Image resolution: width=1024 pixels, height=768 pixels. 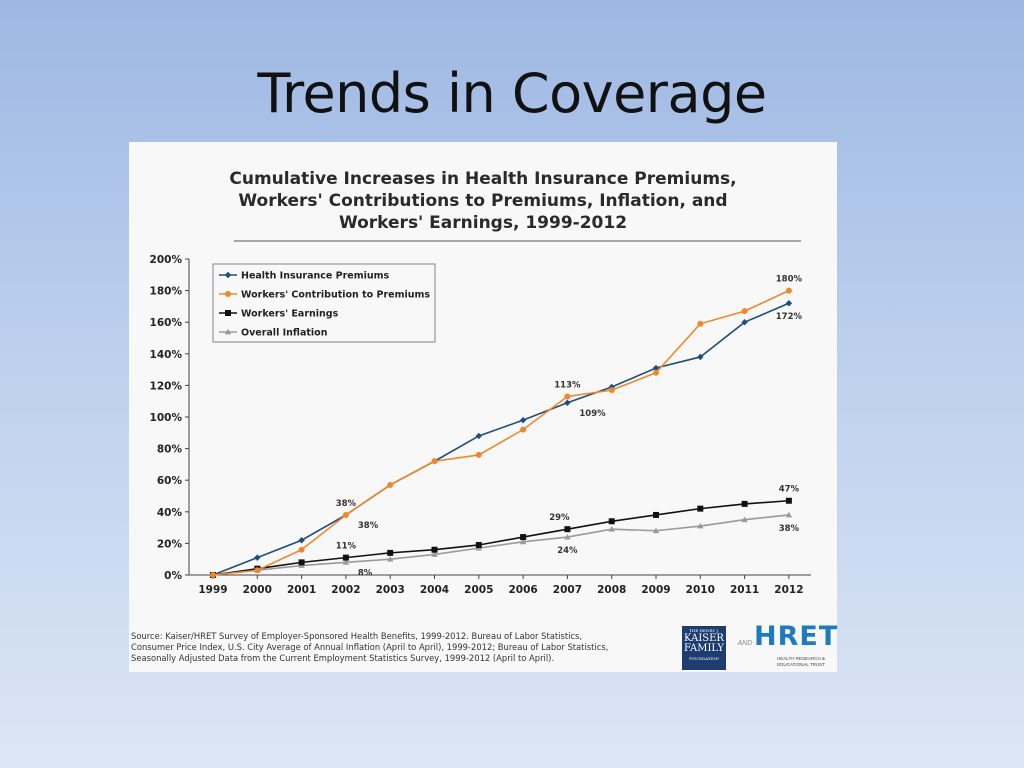 What do you see at coordinates (315, 276) in the screenshot?
I see `legend-label: Health Insurance Premiums` at bounding box center [315, 276].